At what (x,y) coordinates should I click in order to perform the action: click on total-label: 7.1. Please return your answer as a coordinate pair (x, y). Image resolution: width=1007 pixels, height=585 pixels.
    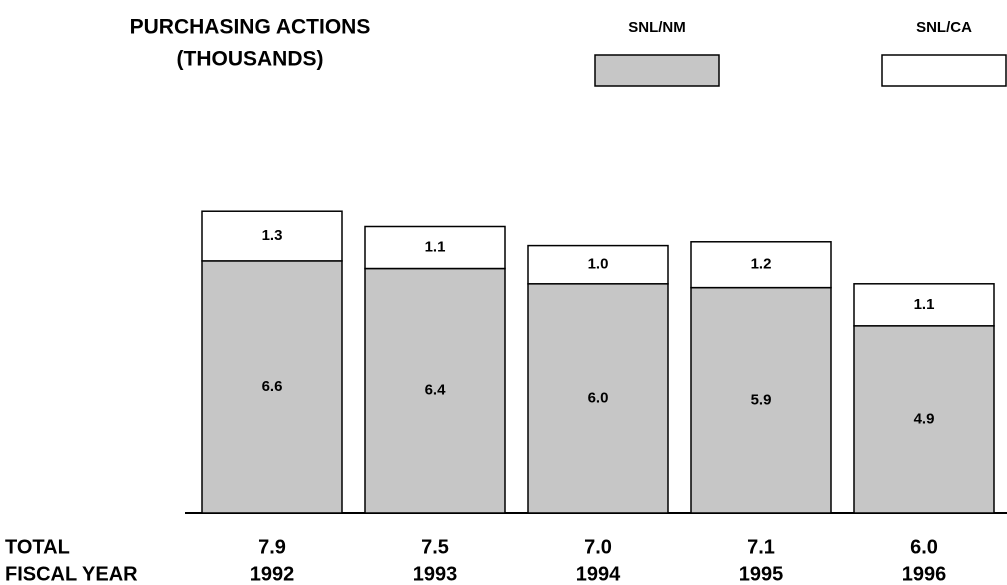
    Looking at the image, I should click on (761, 547).